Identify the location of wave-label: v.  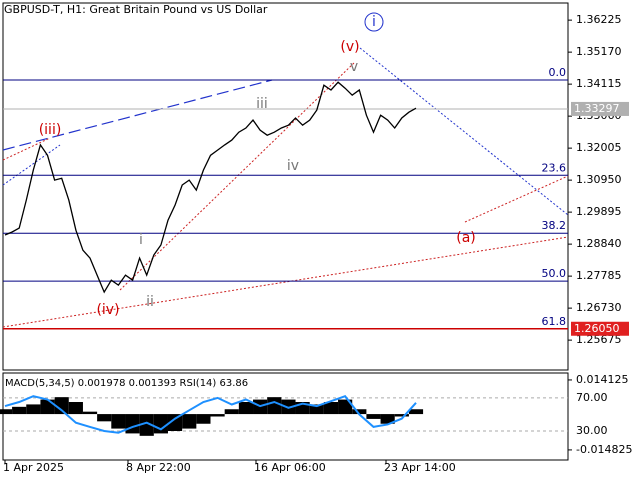
(354, 67).